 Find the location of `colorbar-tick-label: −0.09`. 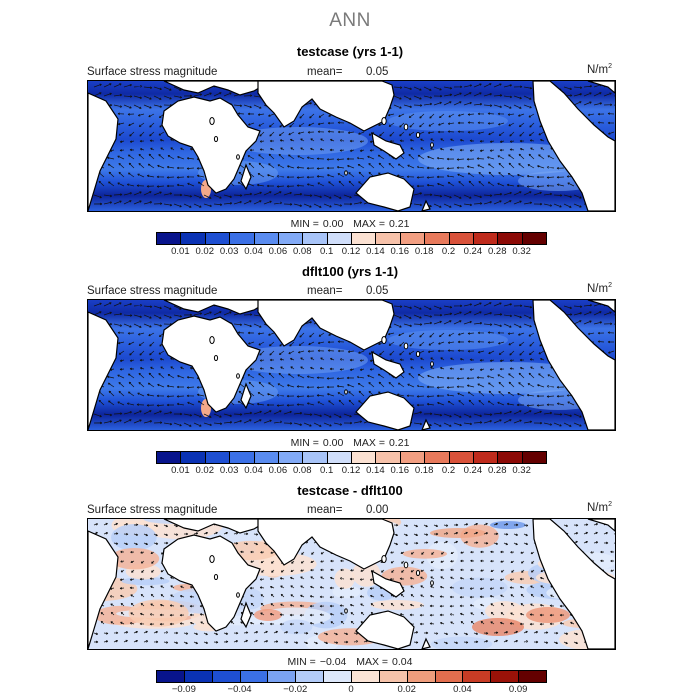

colorbar-tick-label: −0.09 is located at coordinates (183, 689).